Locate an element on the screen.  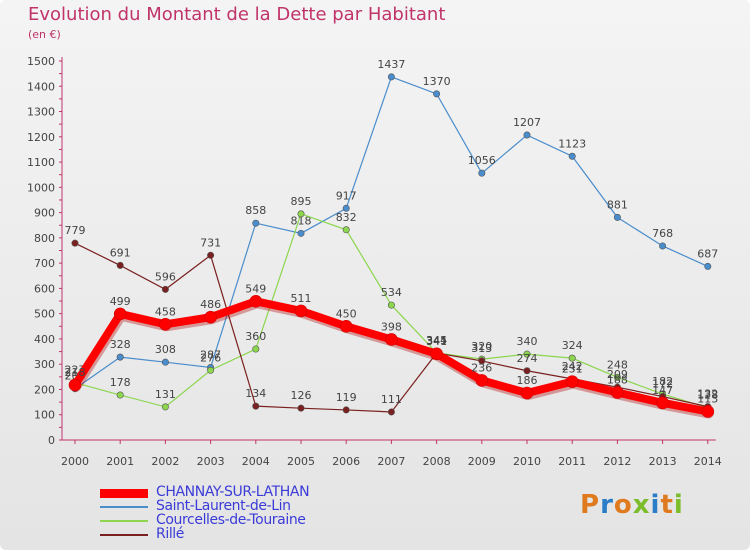
data-label: 119 is located at coordinates (346, 397).